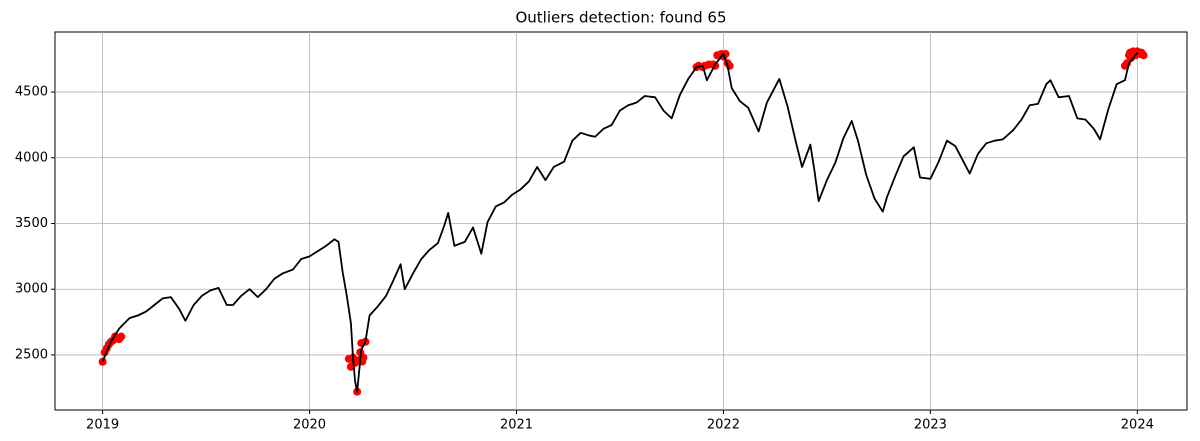  What do you see at coordinates (31, 223) in the screenshot?
I see `y-tick-label: 3500` at bounding box center [31, 223].